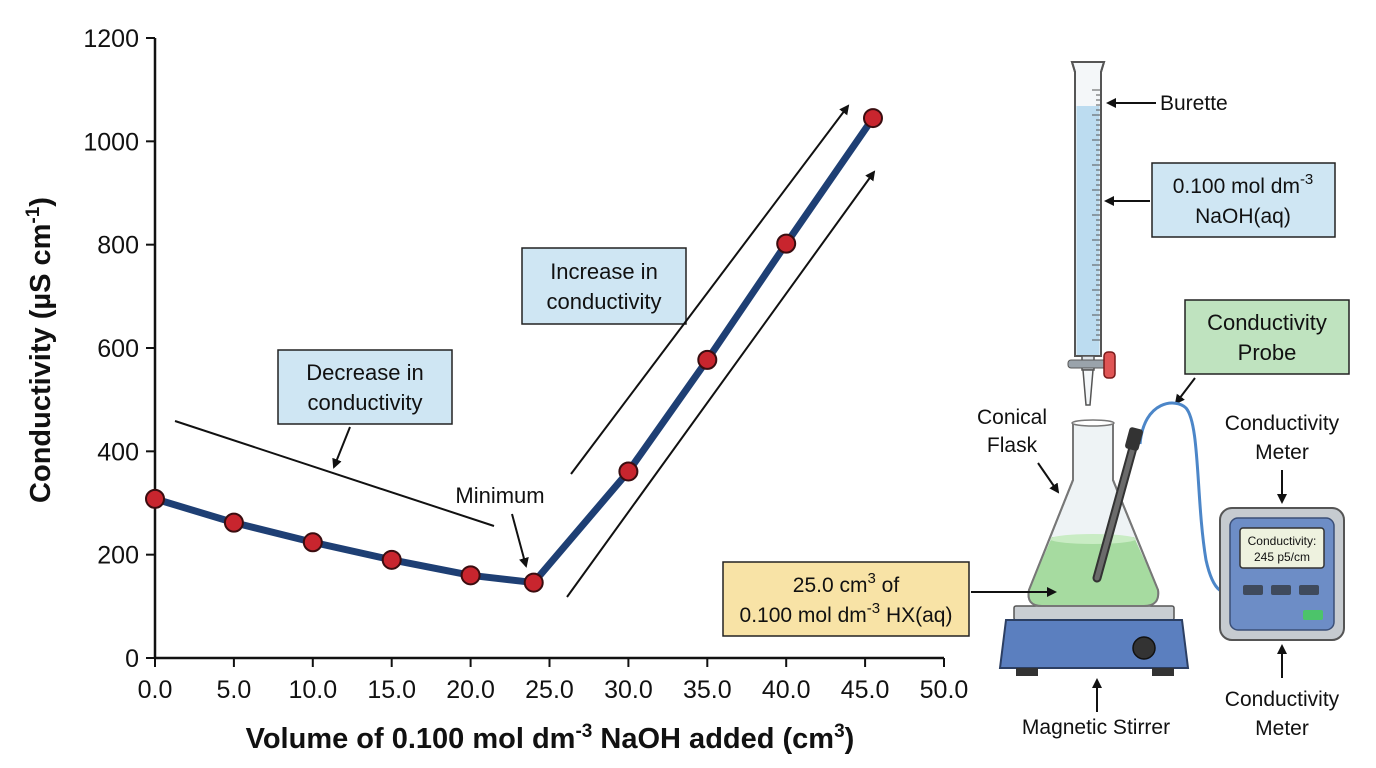 This screenshot has height=768, width=1376. Describe the element at coordinates (604, 301) in the screenshot. I see `increase-label-2: conductivity` at that location.